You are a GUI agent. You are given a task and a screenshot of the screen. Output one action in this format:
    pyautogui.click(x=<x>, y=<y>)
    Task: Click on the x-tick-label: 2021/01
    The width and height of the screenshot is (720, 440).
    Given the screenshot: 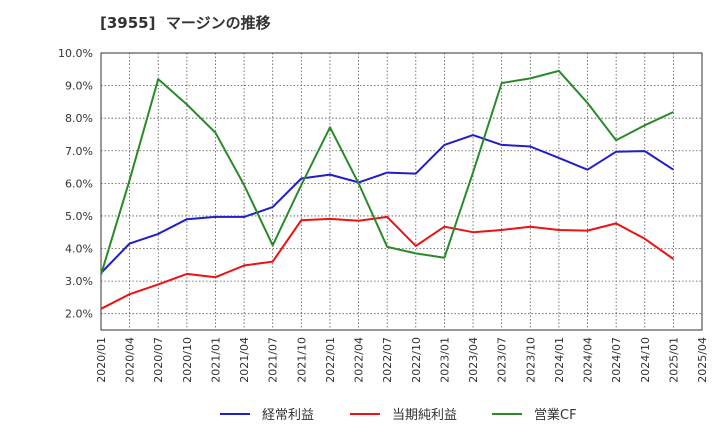 What is the action you would take?
    pyautogui.click(x=215, y=360)
    